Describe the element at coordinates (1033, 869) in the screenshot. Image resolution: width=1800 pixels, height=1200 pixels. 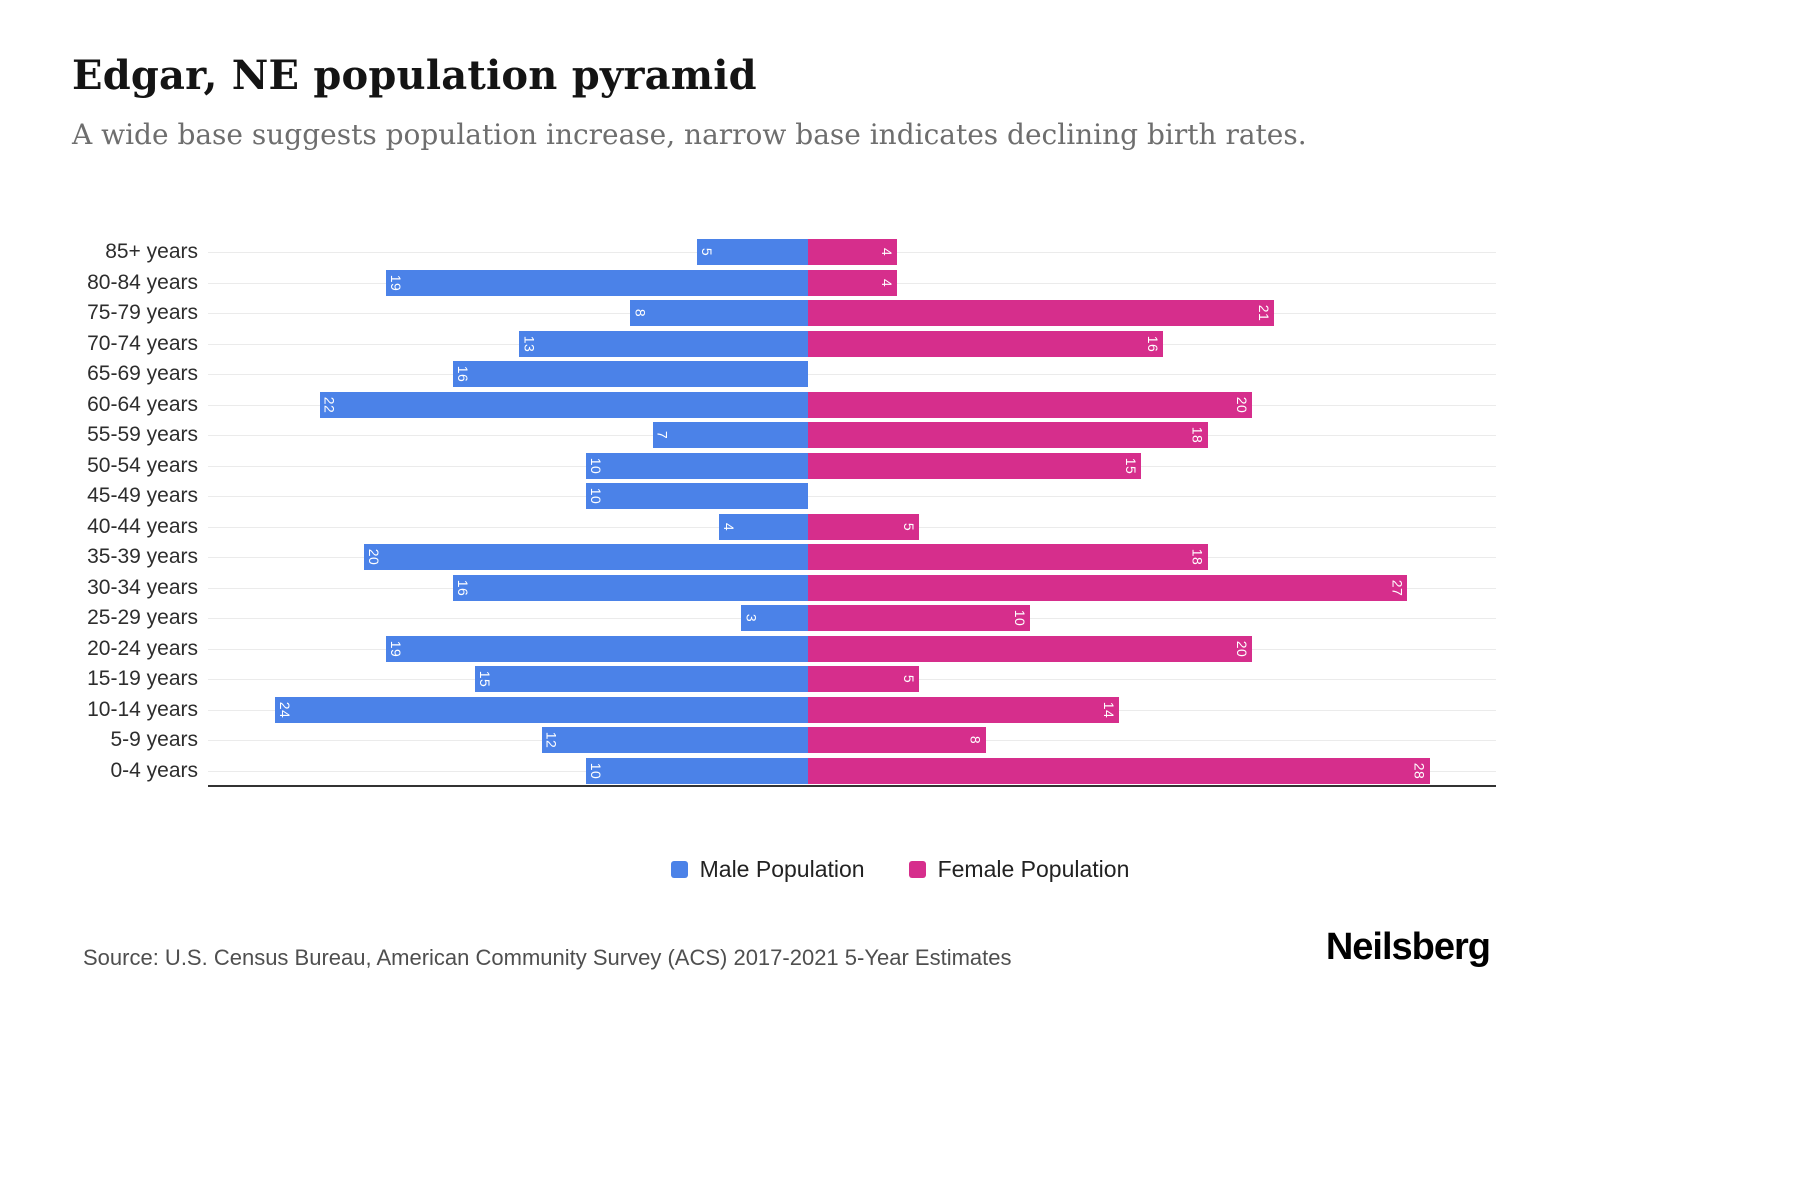
I see `female-legend-label: Female Population` at that location.